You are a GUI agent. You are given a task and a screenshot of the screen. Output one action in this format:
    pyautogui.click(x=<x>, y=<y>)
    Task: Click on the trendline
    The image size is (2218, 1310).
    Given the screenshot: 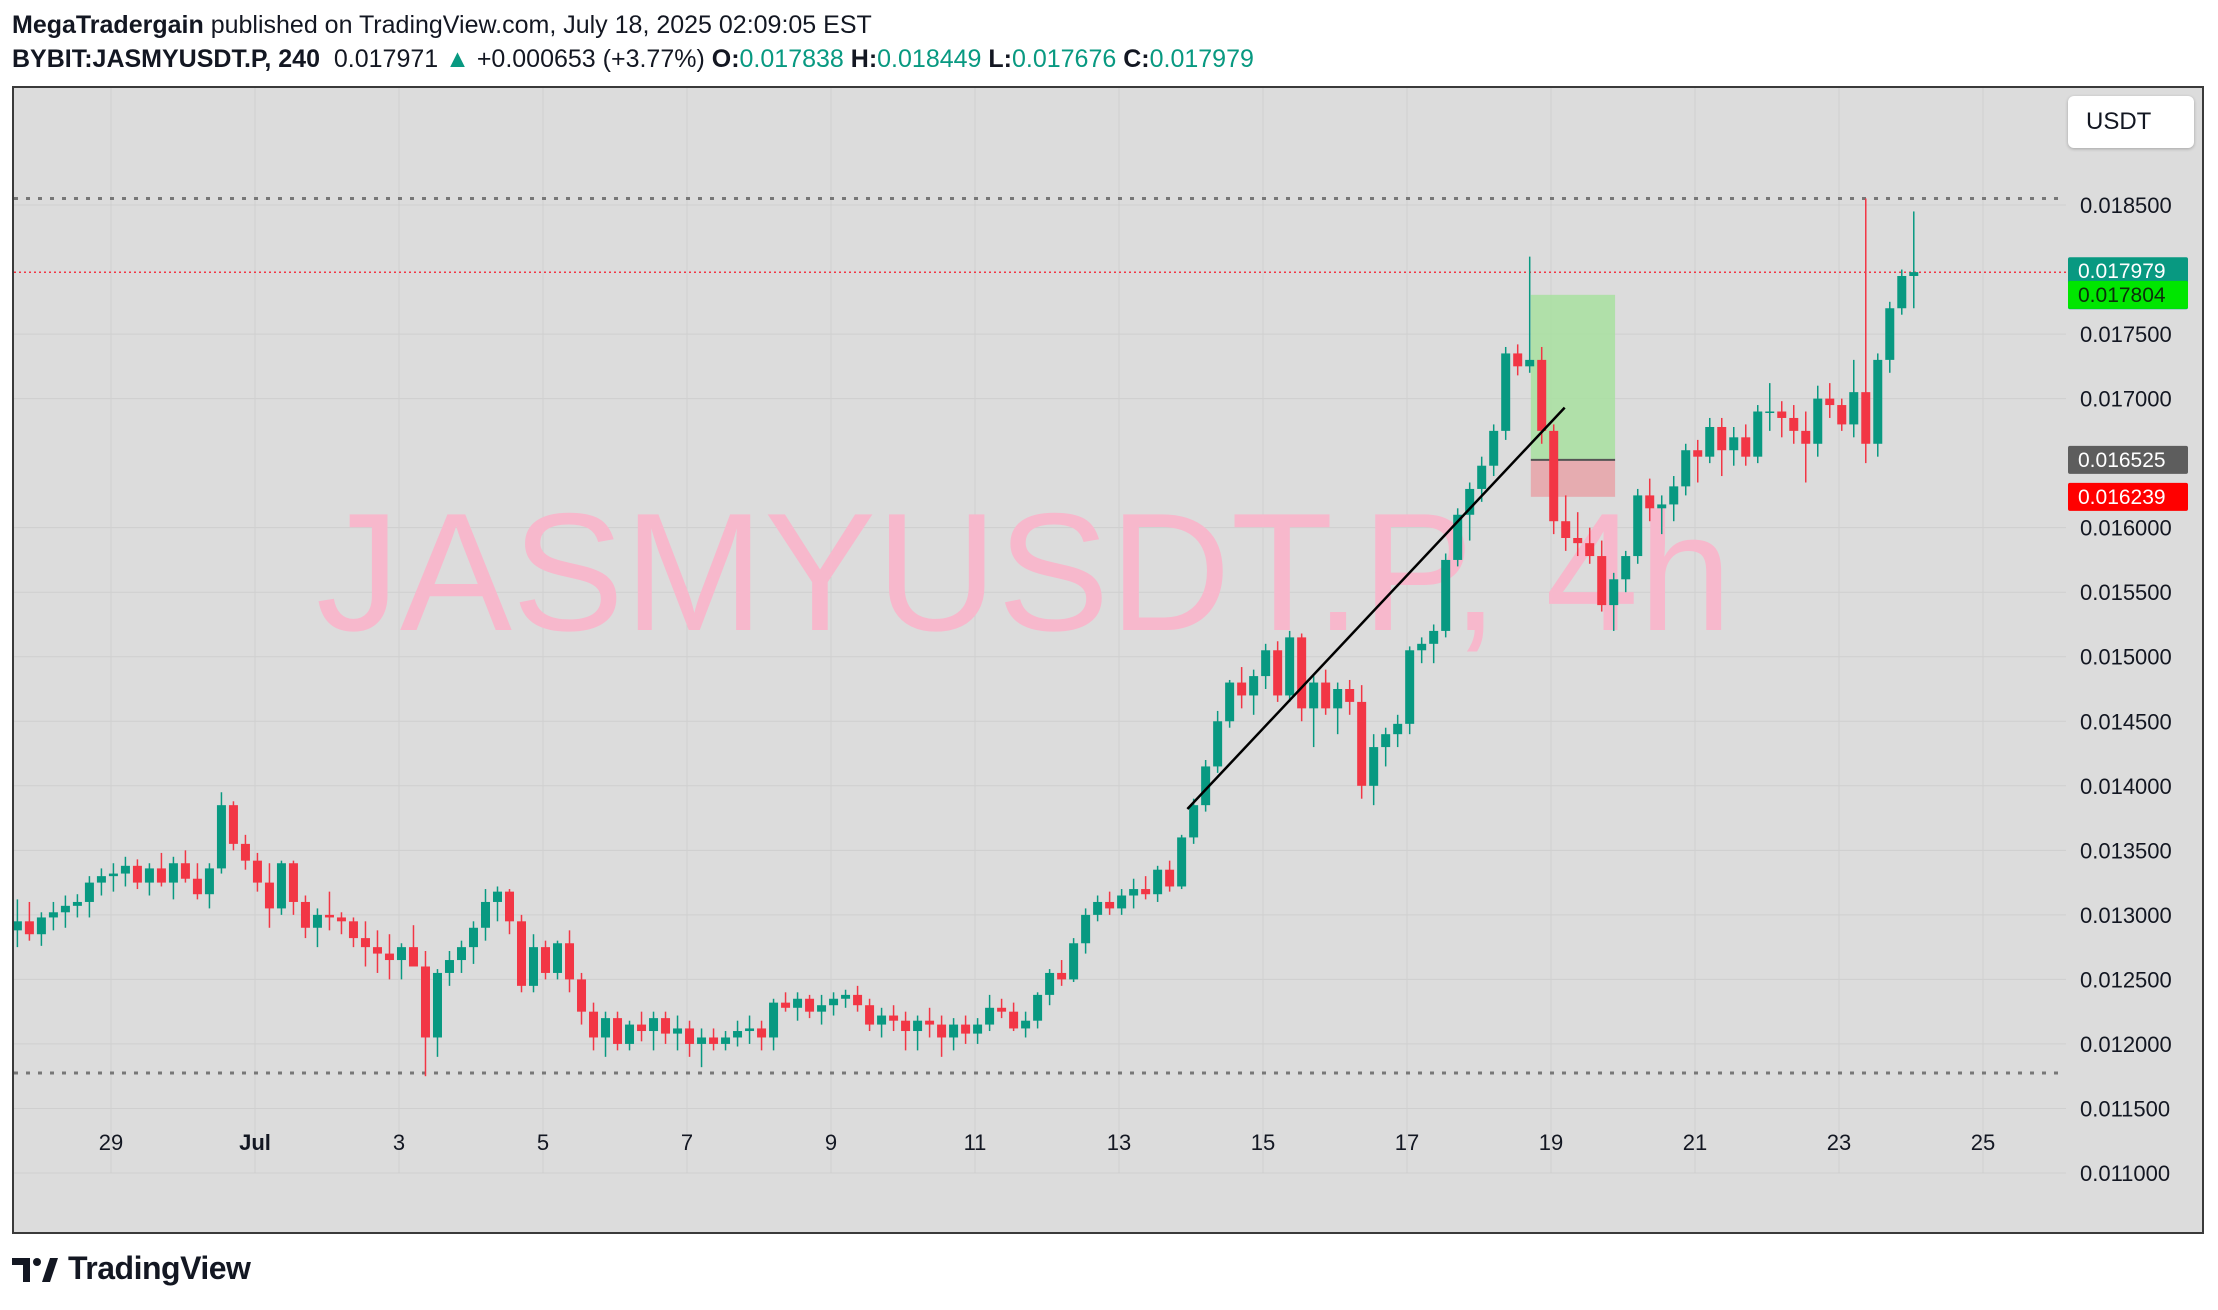 What is the action you would take?
    pyautogui.click(x=1376, y=608)
    